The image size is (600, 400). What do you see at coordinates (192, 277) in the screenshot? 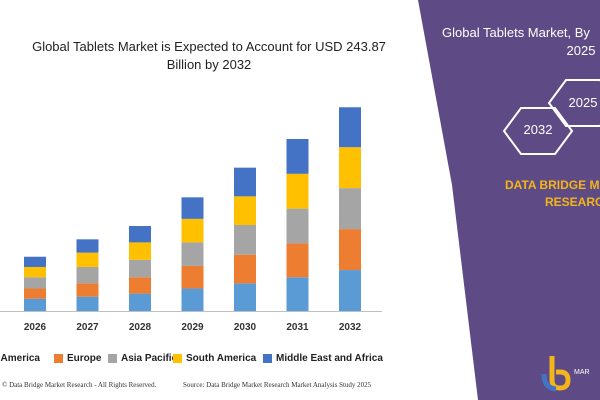
I see `bar-2029-europe` at bounding box center [192, 277].